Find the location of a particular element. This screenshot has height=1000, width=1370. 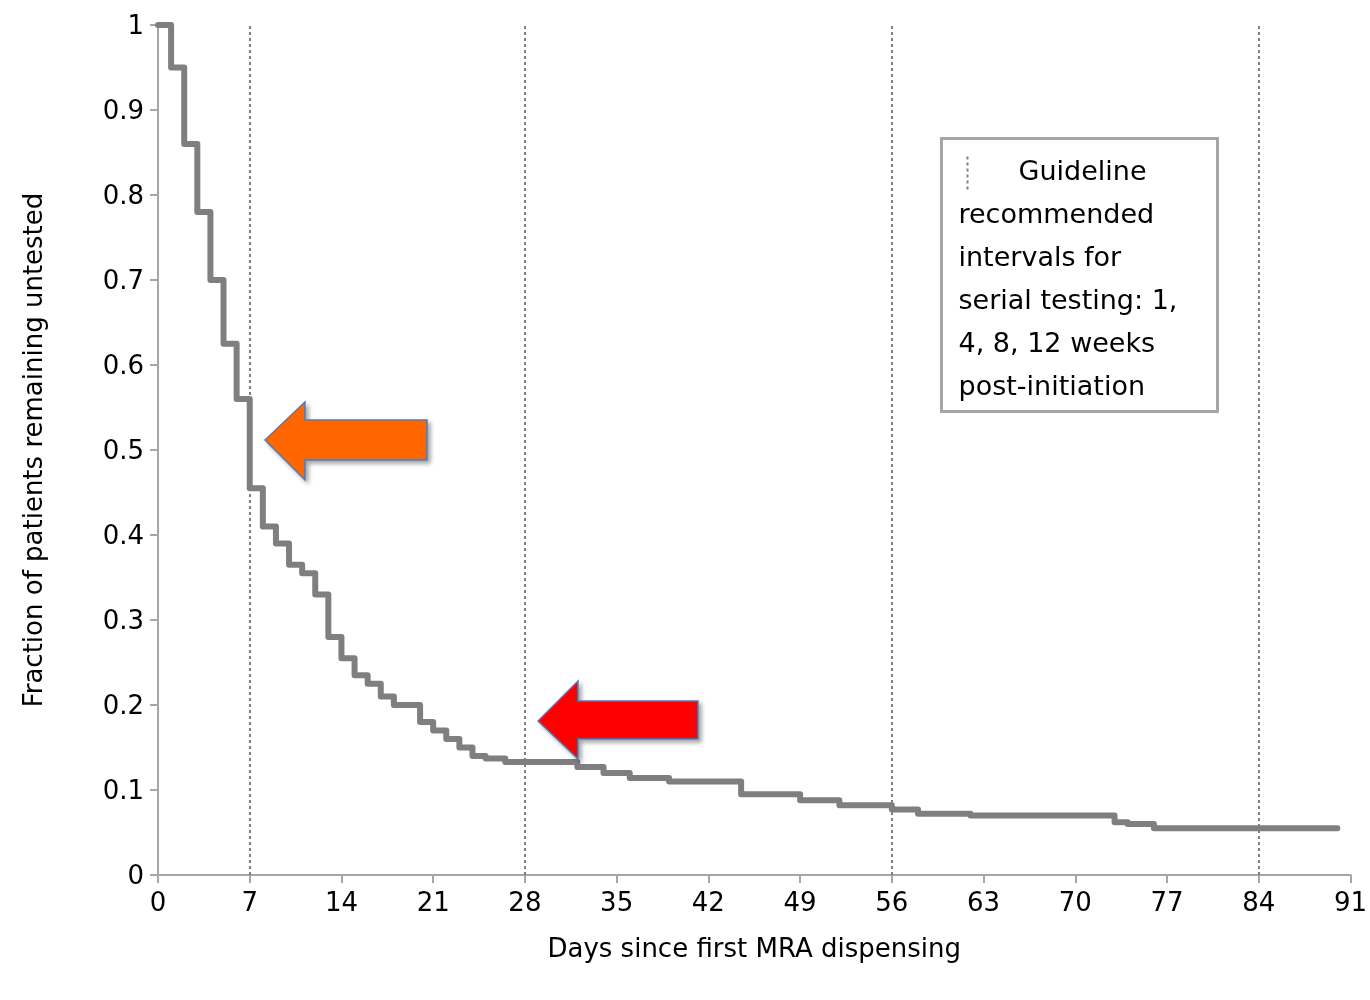

y-tick-label: 0.4 is located at coordinates (123, 535).